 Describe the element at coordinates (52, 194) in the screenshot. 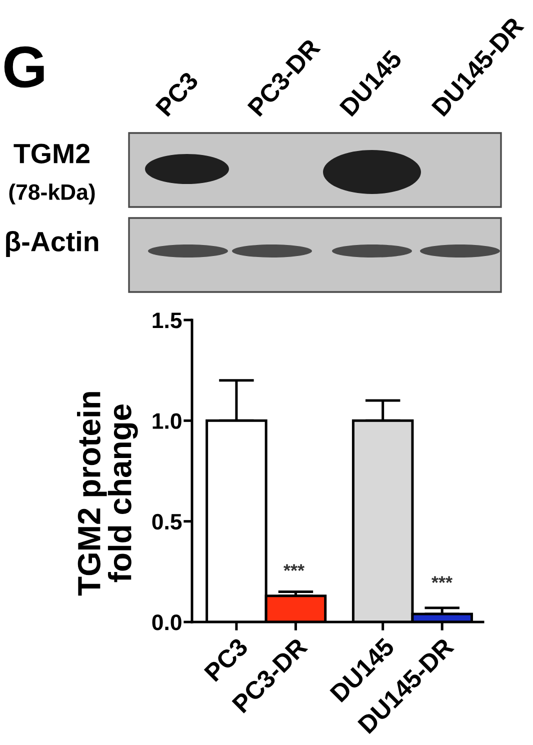

I see `text: (78-kDa)` at that location.